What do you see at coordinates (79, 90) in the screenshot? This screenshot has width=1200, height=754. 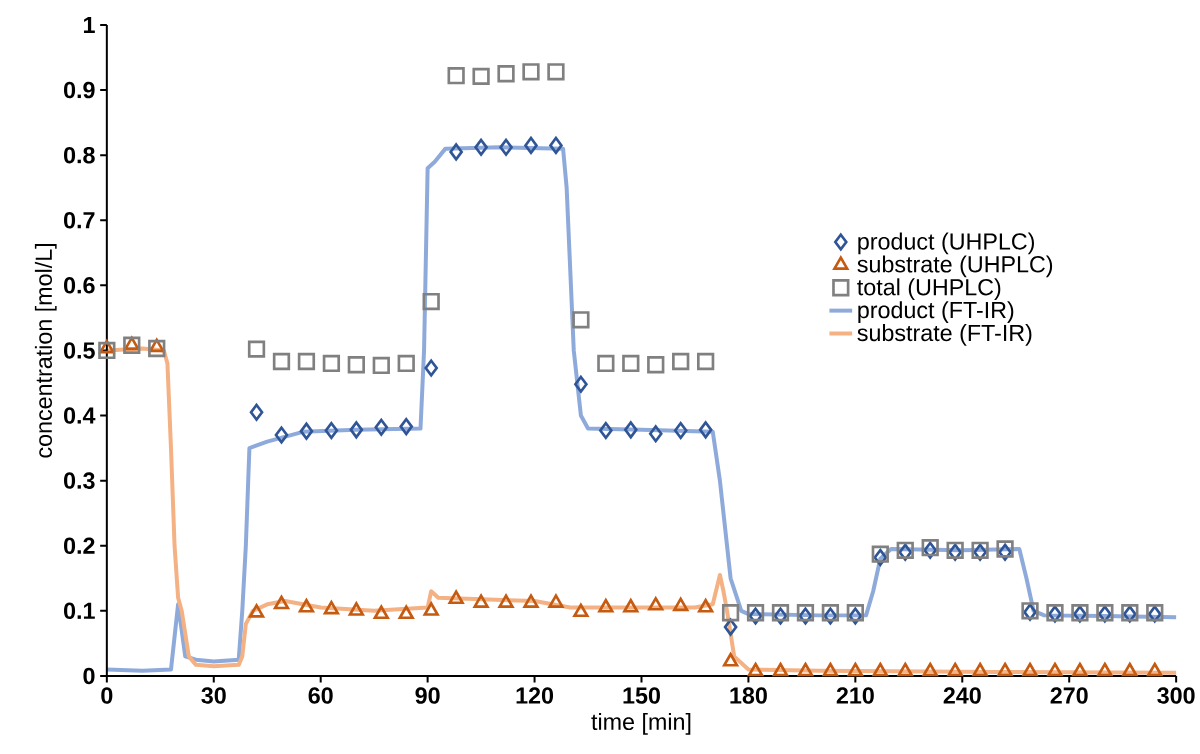 I see `y-tick-label: 0.9` at bounding box center [79, 90].